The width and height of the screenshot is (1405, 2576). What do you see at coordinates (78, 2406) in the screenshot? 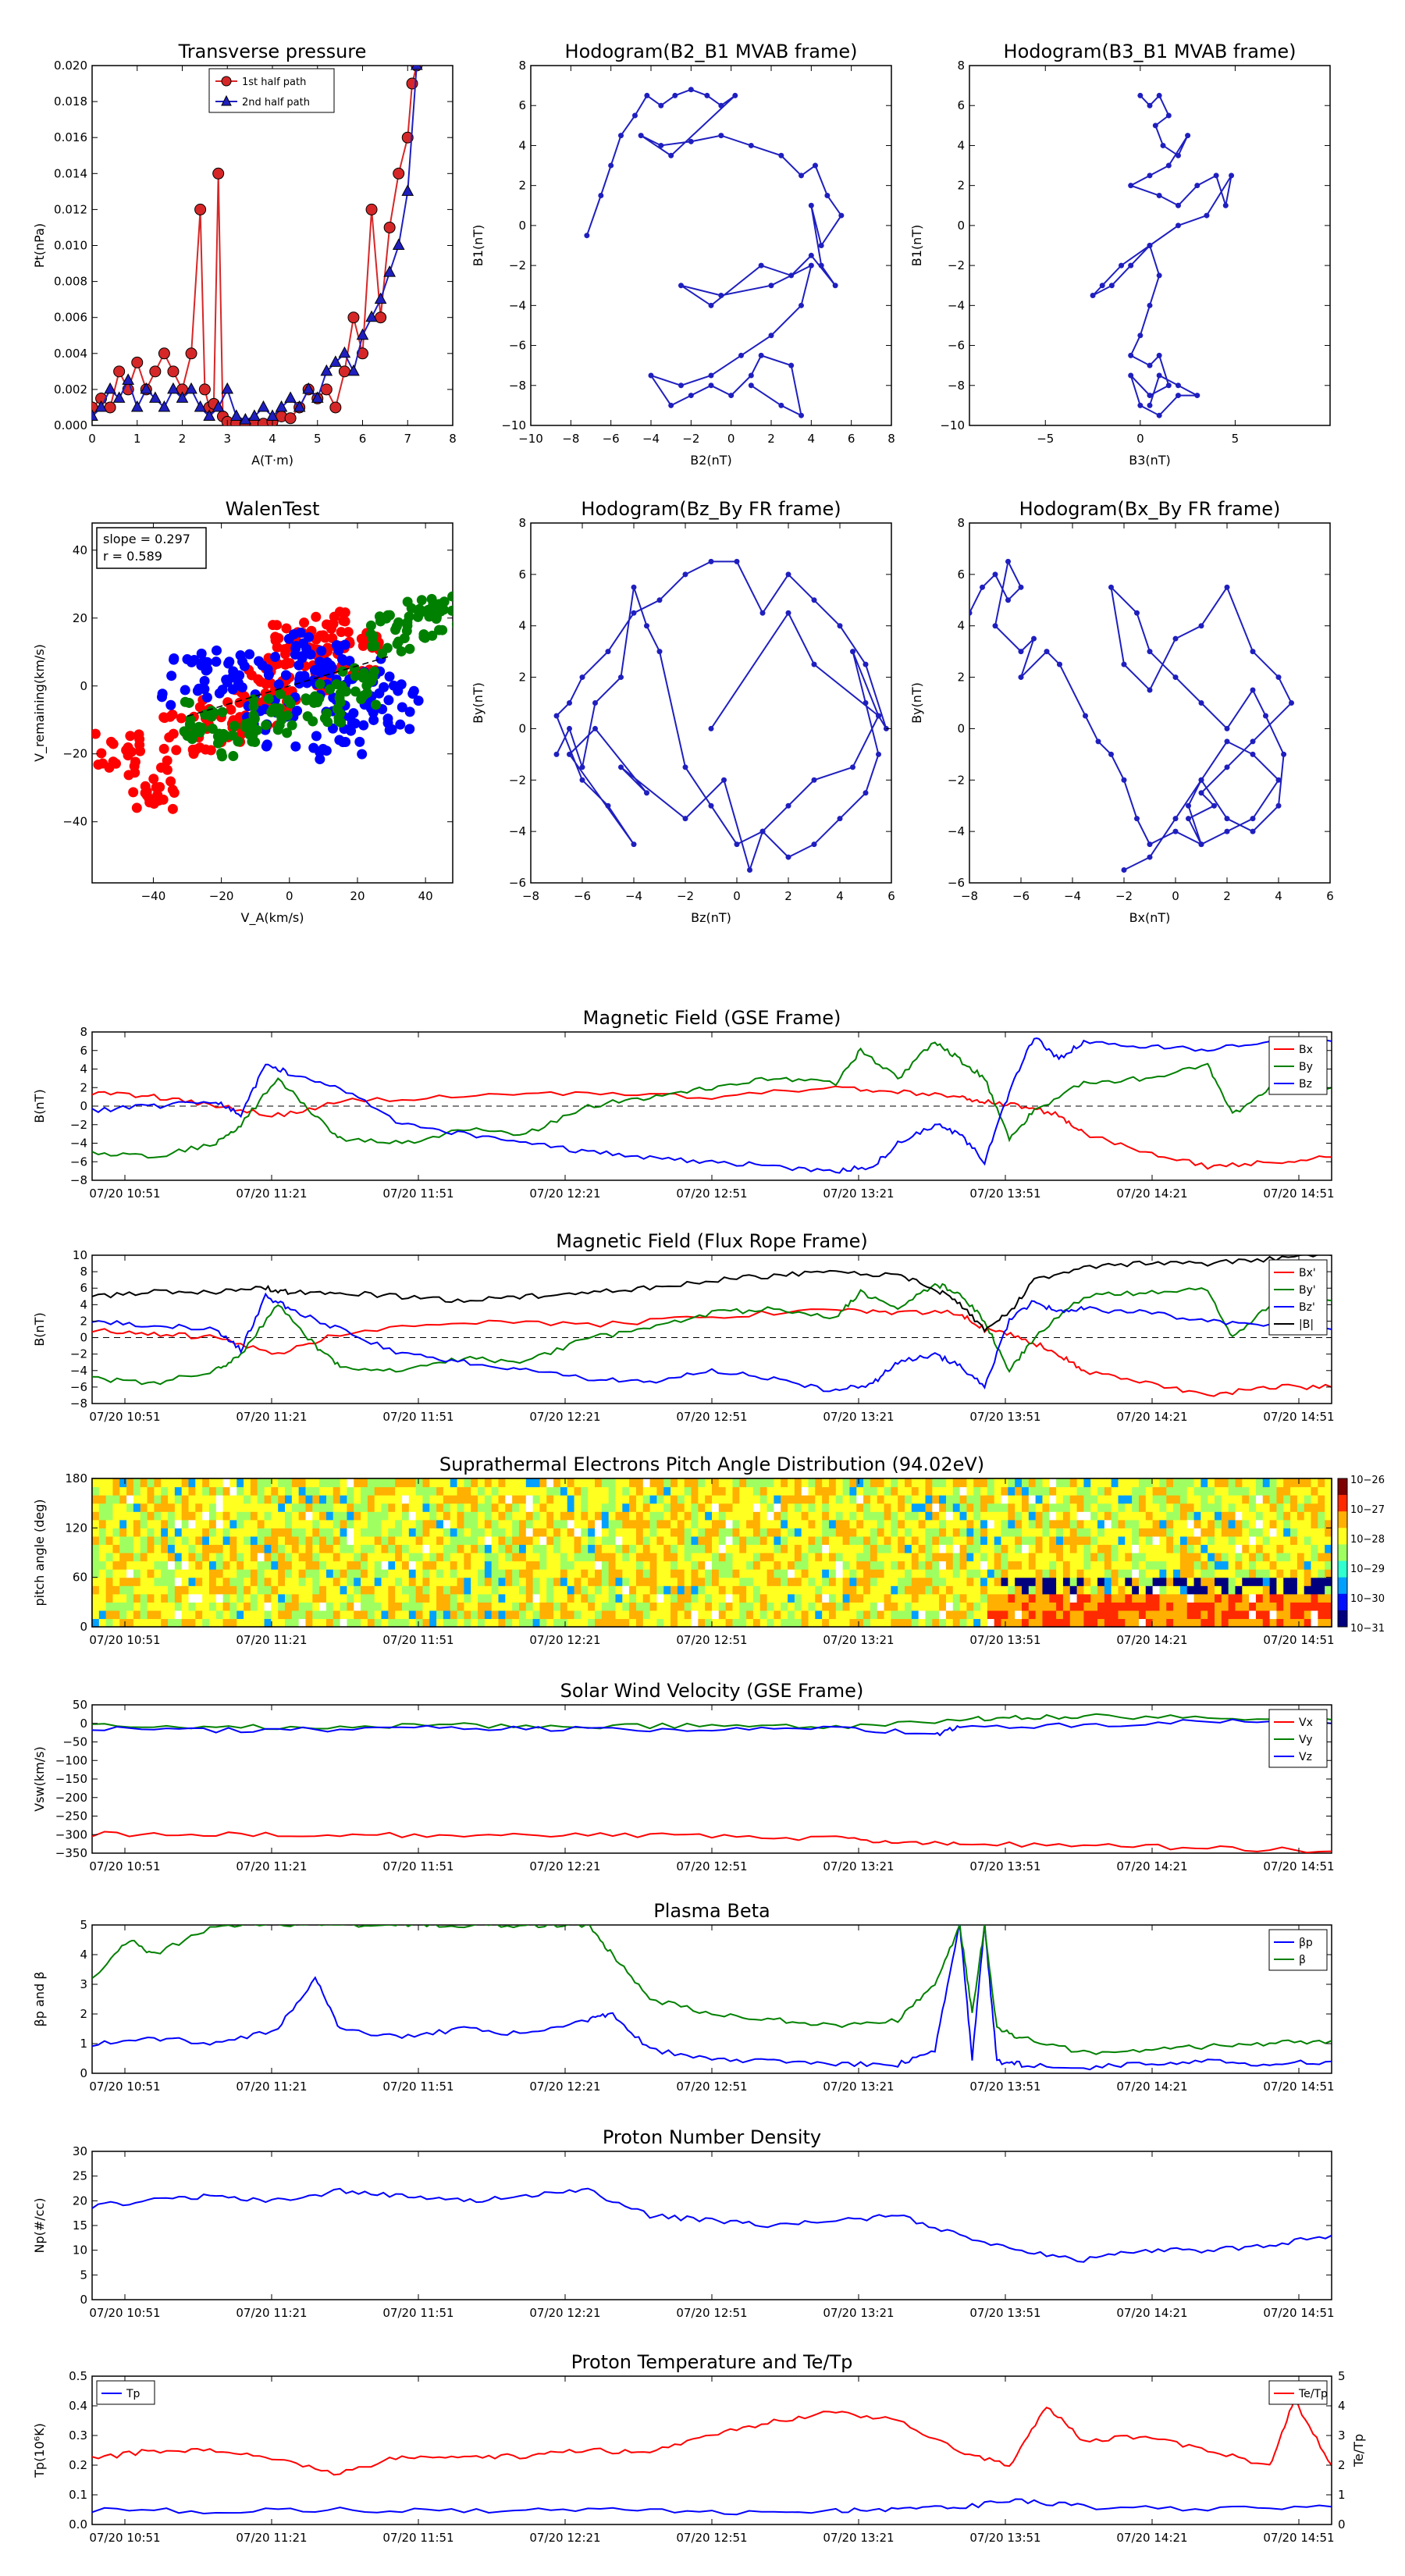
I see `y-tick-label: 0.4` at bounding box center [78, 2406].